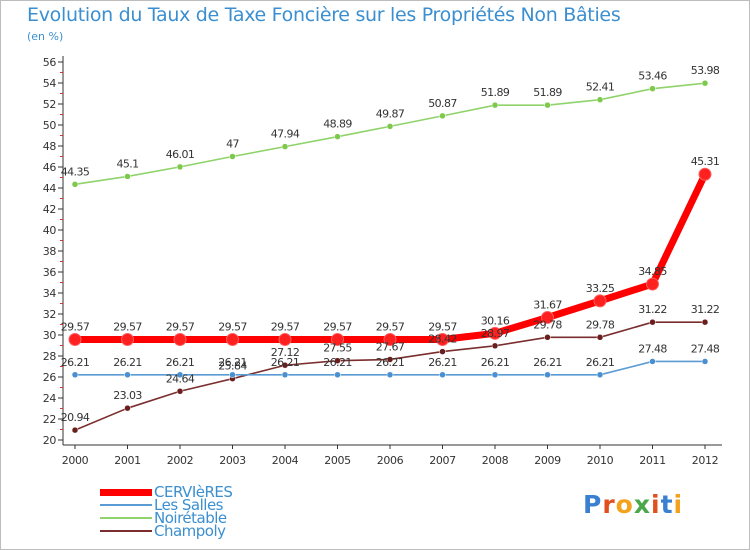  I want to click on data-label: 45.1, so click(127, 163).